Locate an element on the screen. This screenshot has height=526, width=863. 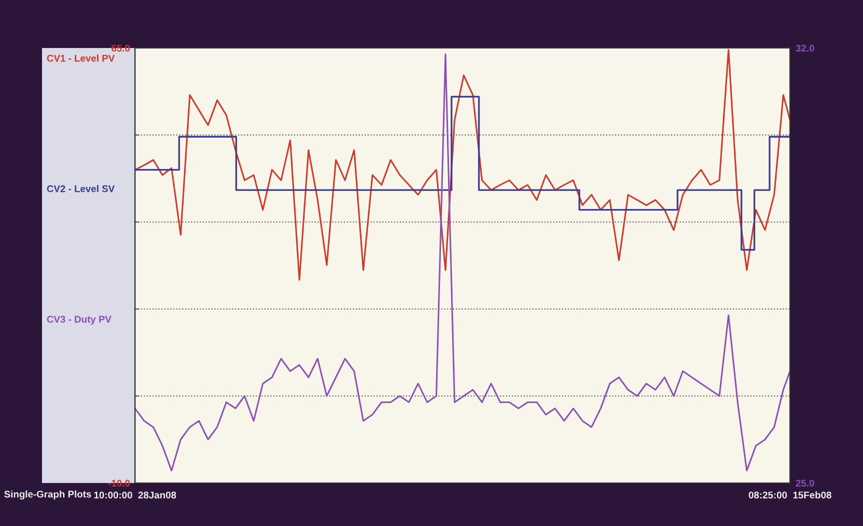
y2-tick-label: 25.0 is located at coordinates (805, 483).